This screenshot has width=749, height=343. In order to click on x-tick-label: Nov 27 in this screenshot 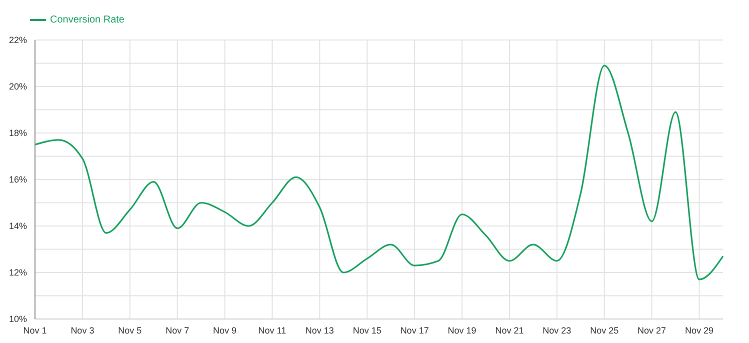, I will do `click(652, 330)`.